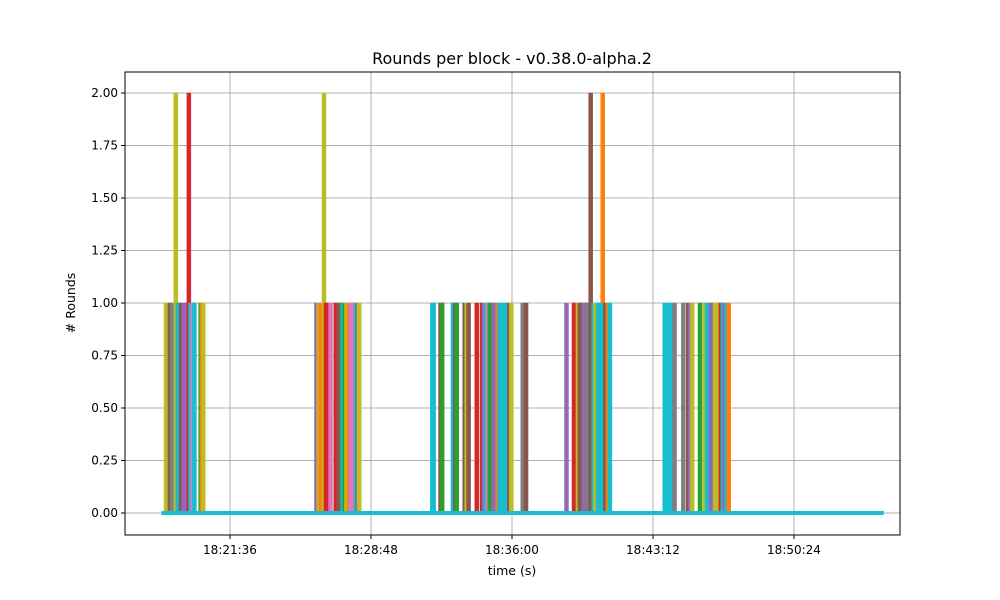 The width and height of the screenshot is (1000, 600). I want to click on y-tick-label: 2.00, so click(104, 93).